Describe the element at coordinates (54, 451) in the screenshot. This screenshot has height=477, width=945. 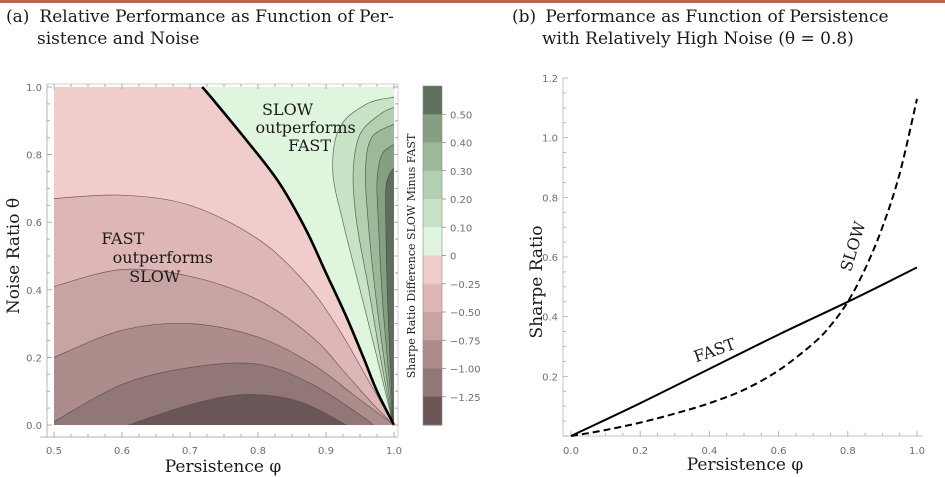
I see `x-tick-label: 0.5` at that location.